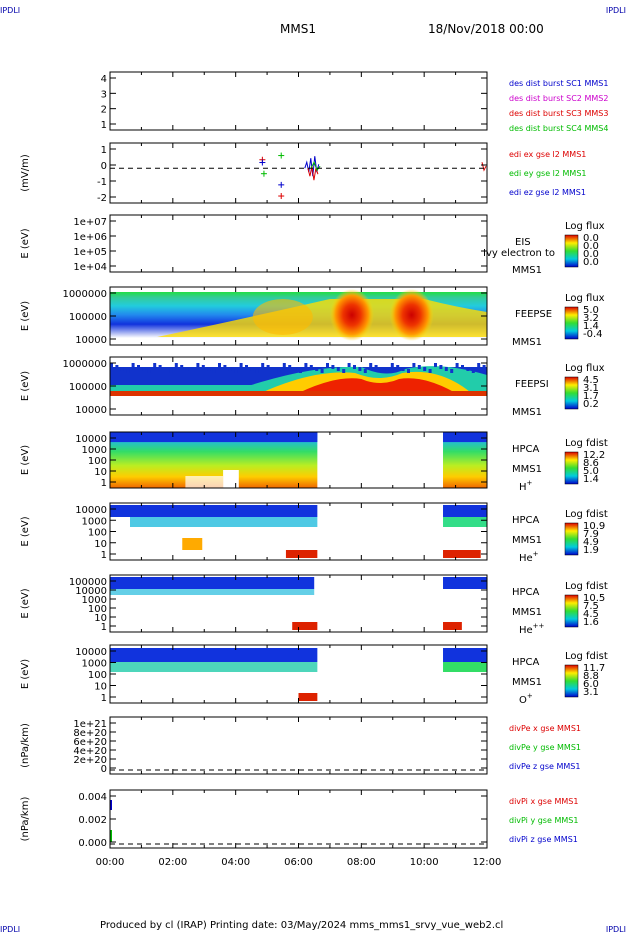 The image size is (630, 934). What do you see at coordinates (102, 182) in the screenshot?
I see `ytick-label: -1` at bounding box center [102, 182].